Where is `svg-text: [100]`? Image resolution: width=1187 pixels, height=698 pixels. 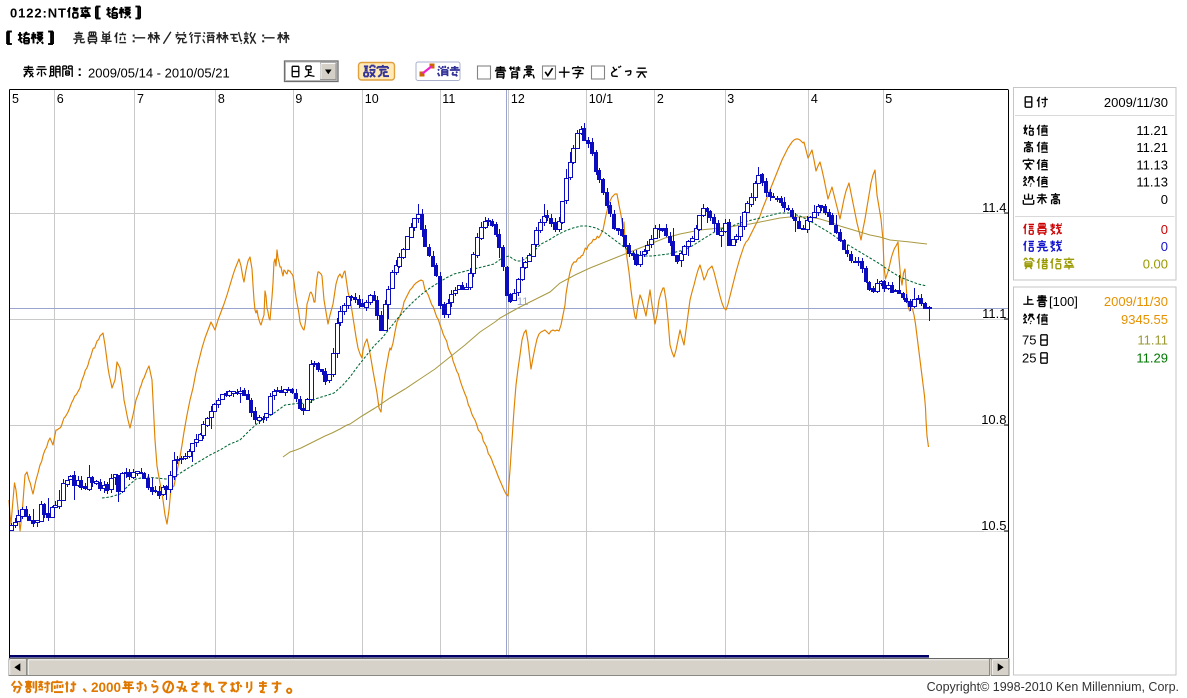
svg-text: [100] is located at coordinates (1063, 301).